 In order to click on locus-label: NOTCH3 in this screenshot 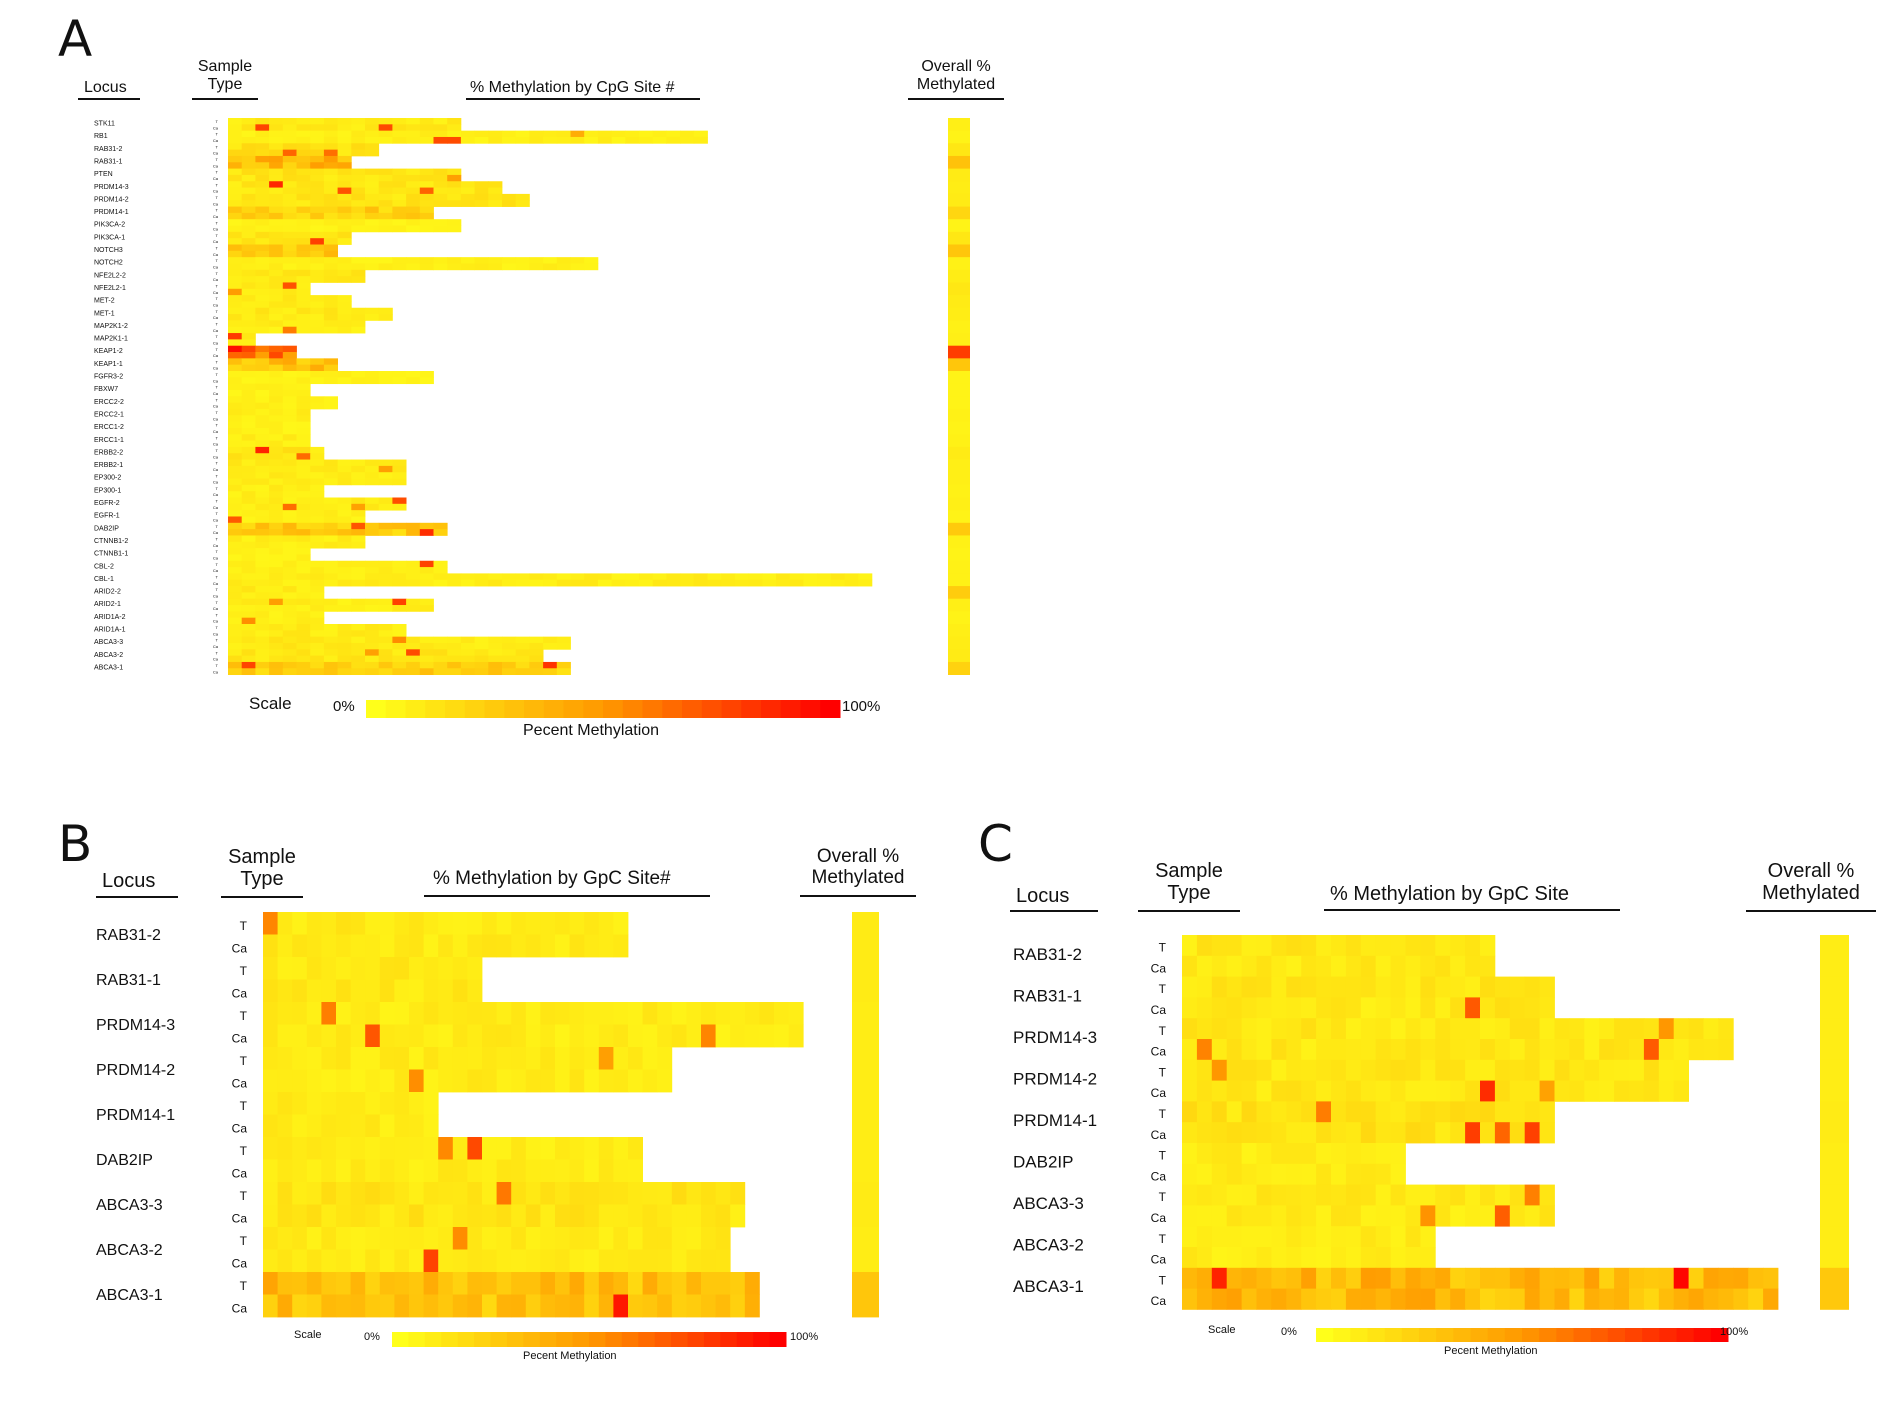, I will do `click(108, 250)`.